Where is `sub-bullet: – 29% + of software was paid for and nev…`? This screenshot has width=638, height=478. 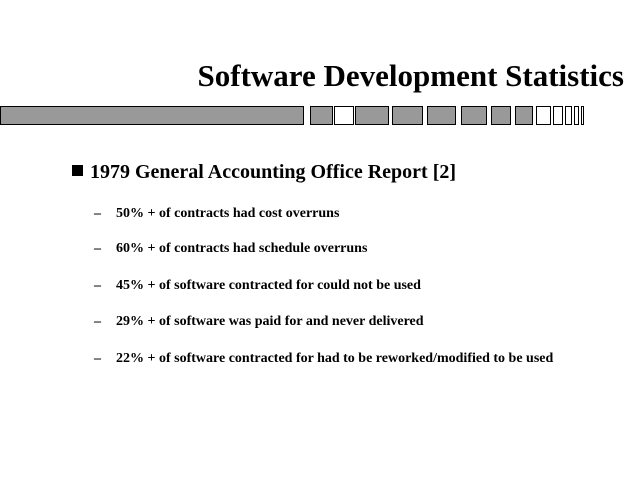 sub-bullet: – 29% + of software was paid for and nev… is located at coordinates (334, 321).